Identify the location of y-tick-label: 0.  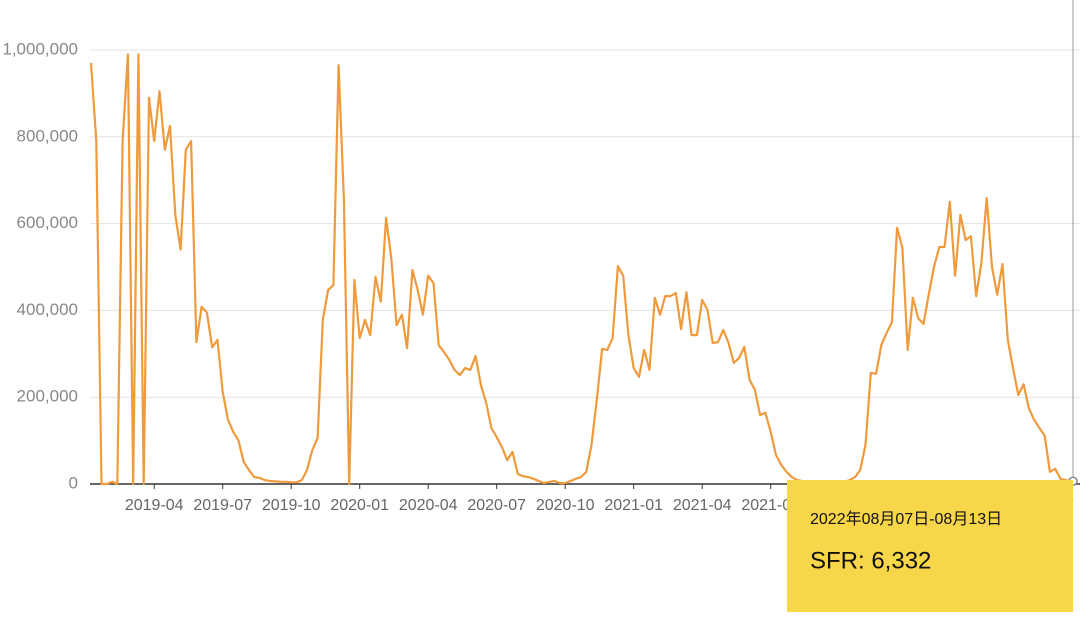
(73, 482).